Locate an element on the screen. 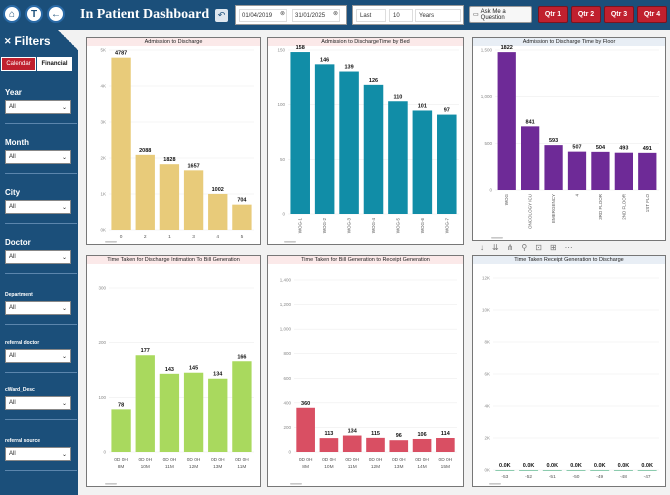 This screenshot has width=670, height=495. close-icon: ✕ is located at coordinates (8, 40).